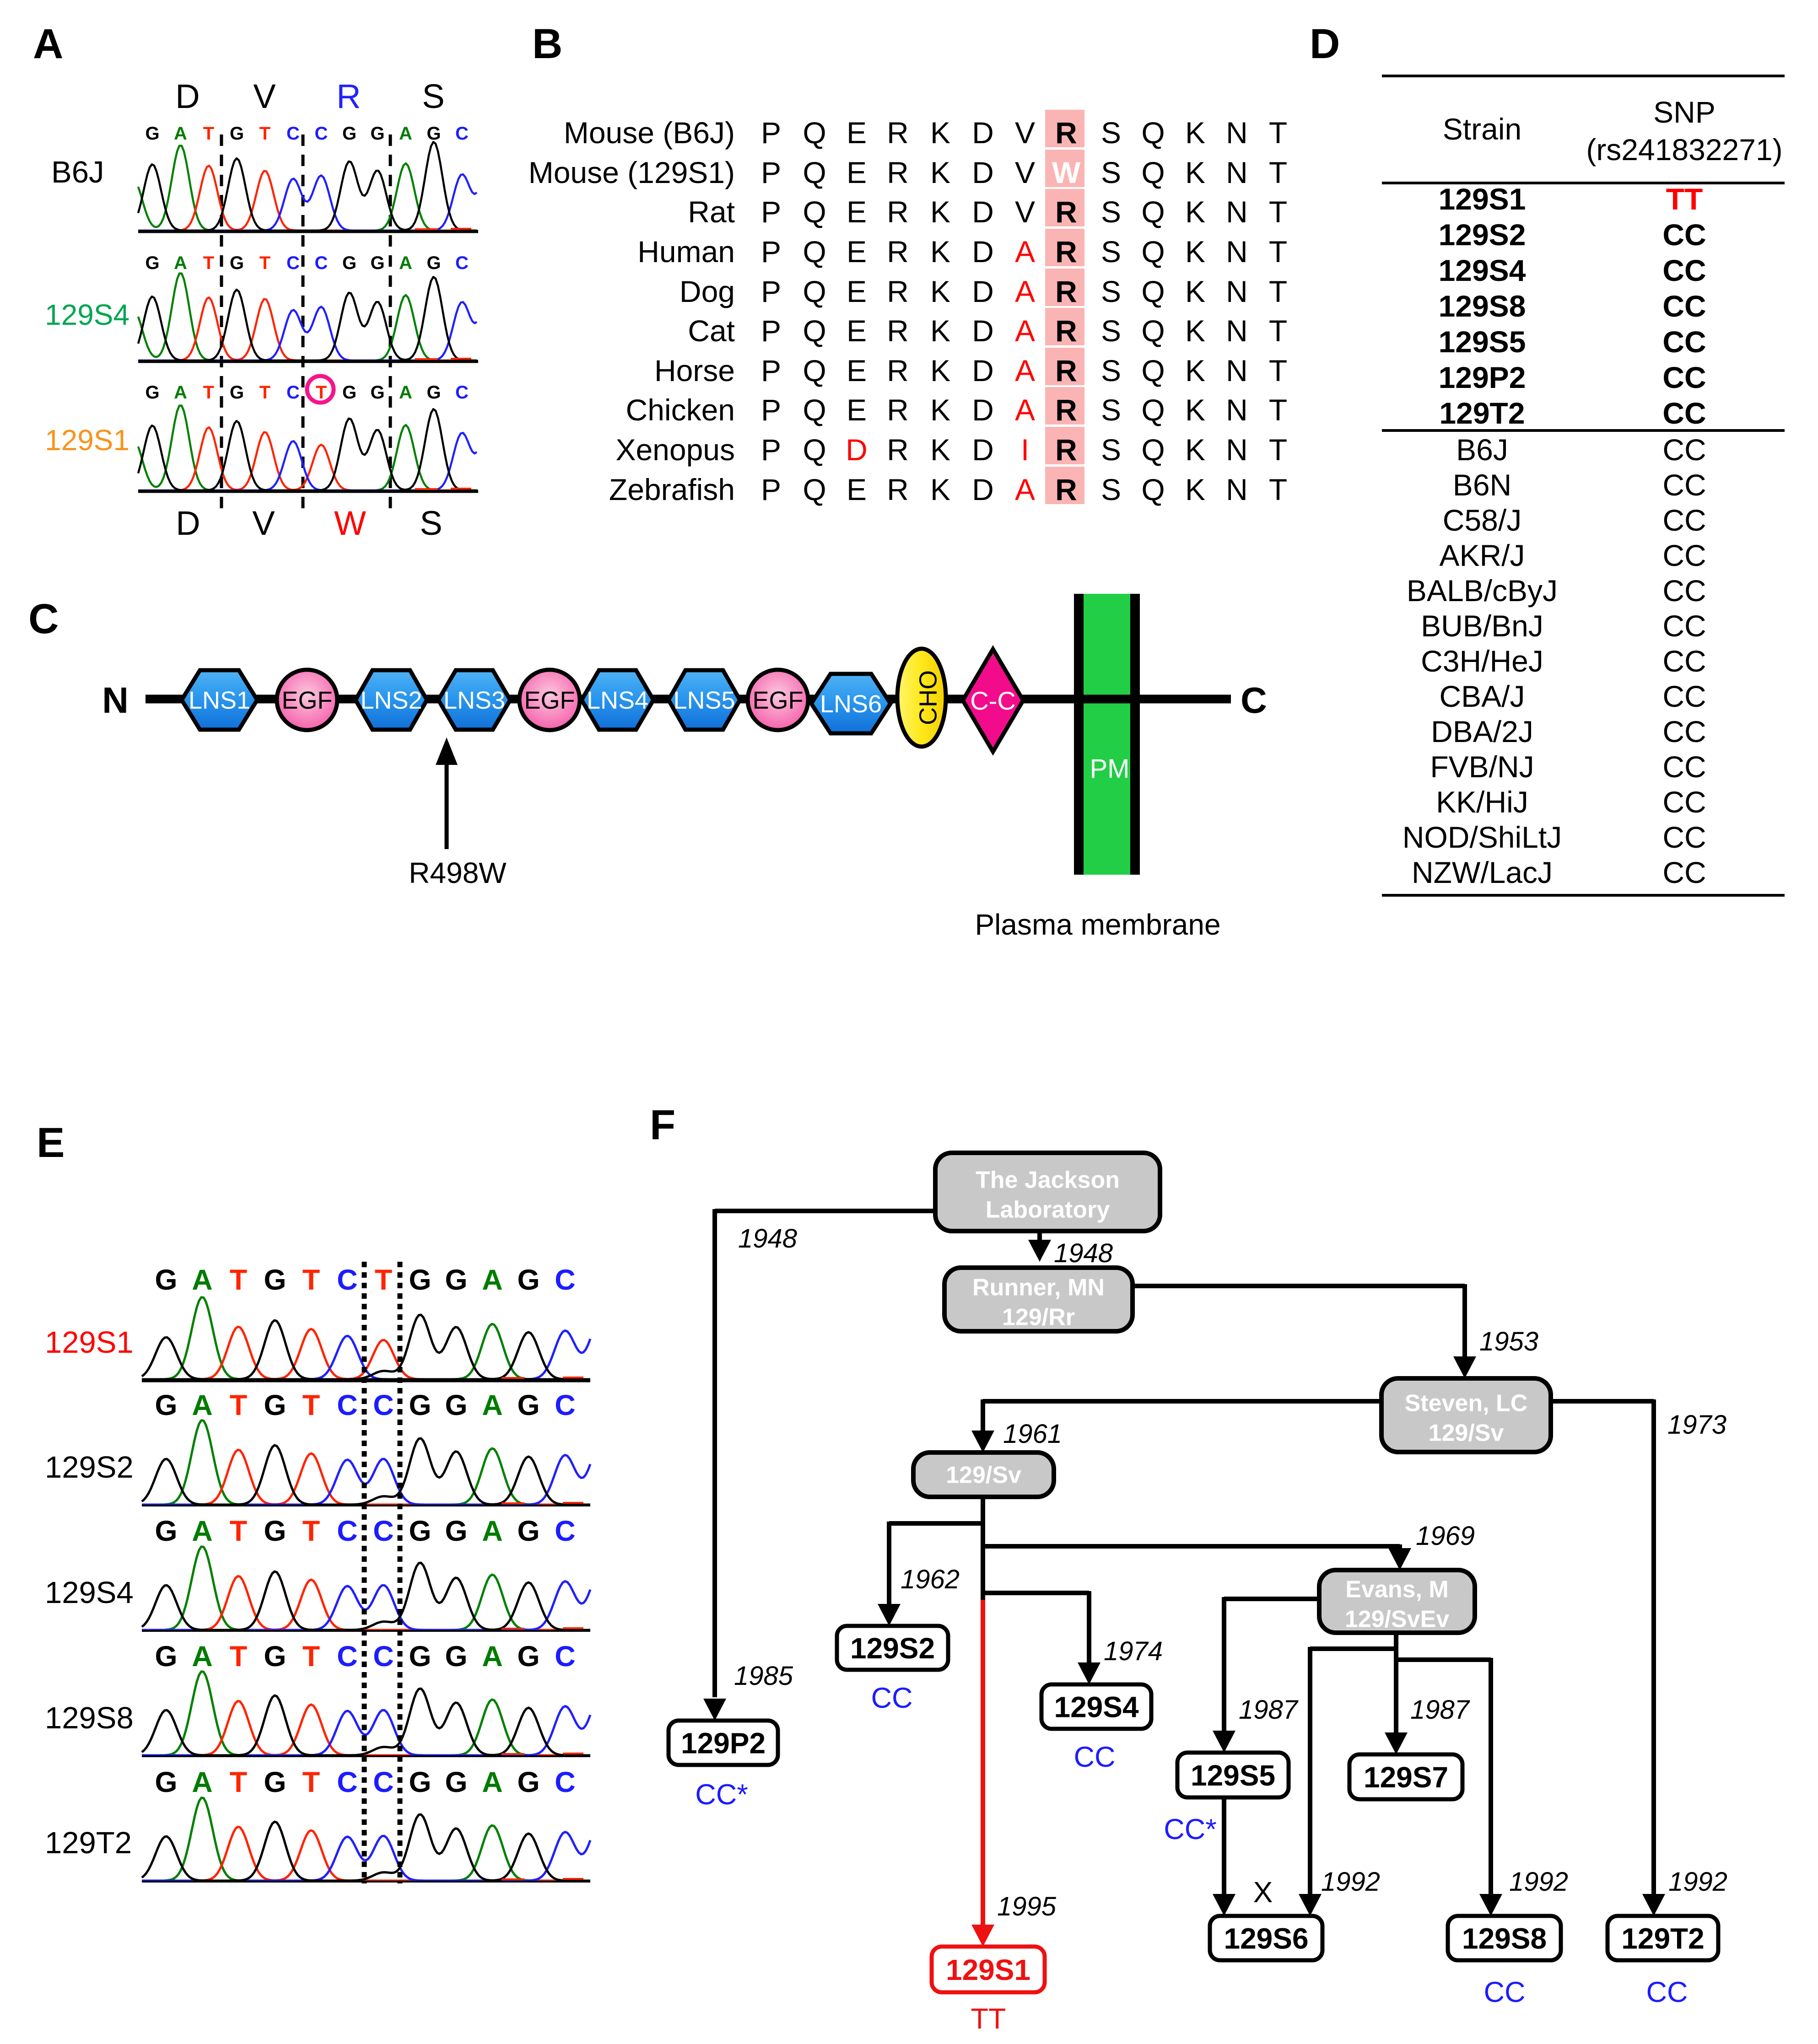  Describe the element at coordinates (672, 489) in the screenshot. I see `svg-text: Zebrafish` at that location.